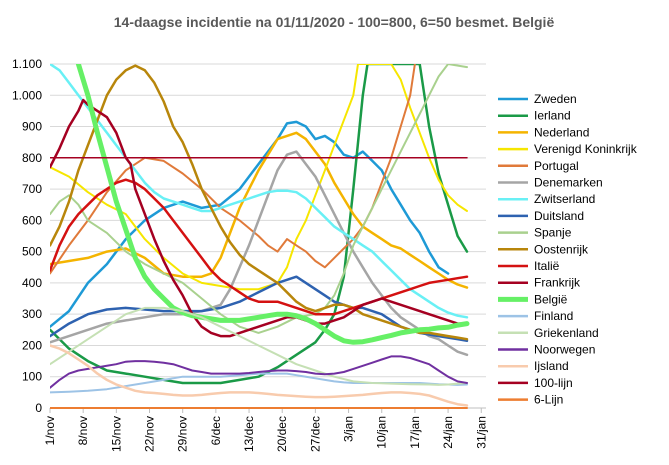 The image size is (669, 465). What do you see at coordinates (551, 299) in the screenshot?
I see `legend-label-belgie: België` at bounding box center [551, 299].